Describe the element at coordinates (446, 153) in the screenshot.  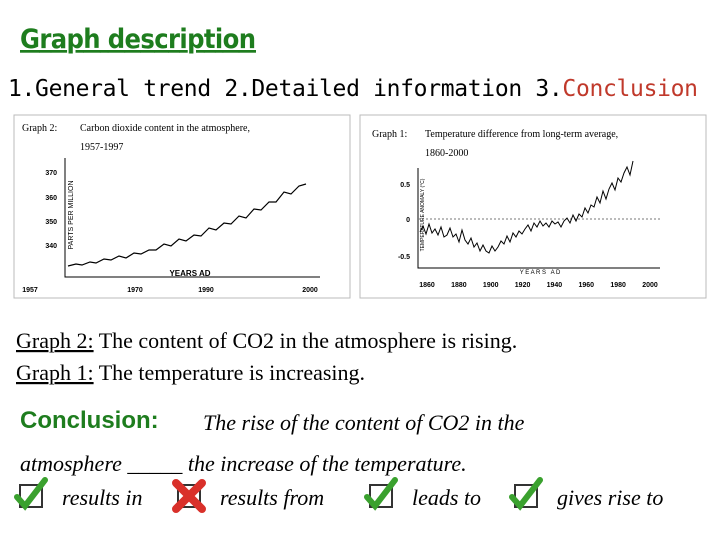
I see `graph-years: 1860-2000` at that location.